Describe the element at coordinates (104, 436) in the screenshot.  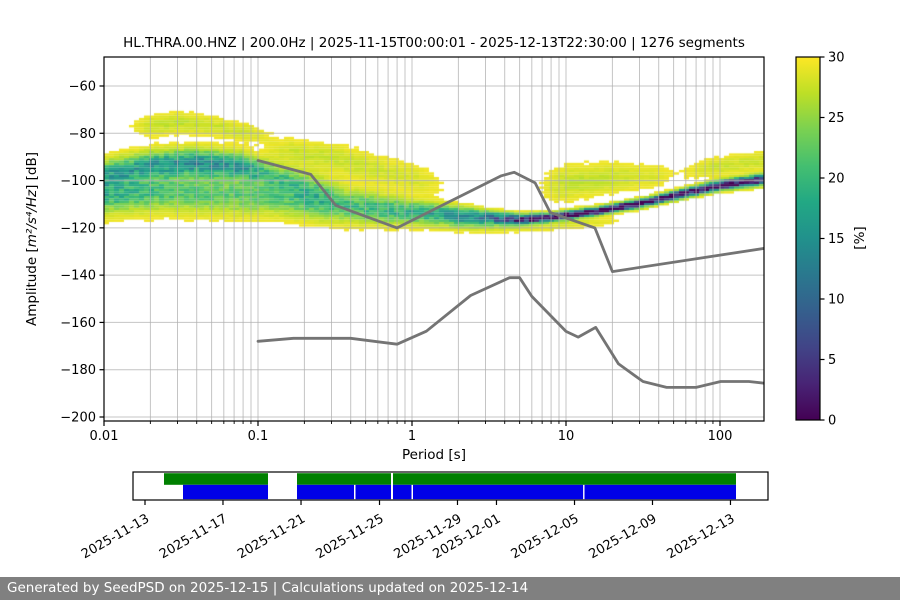
I see `x-tick-label: 0.01` at that location.